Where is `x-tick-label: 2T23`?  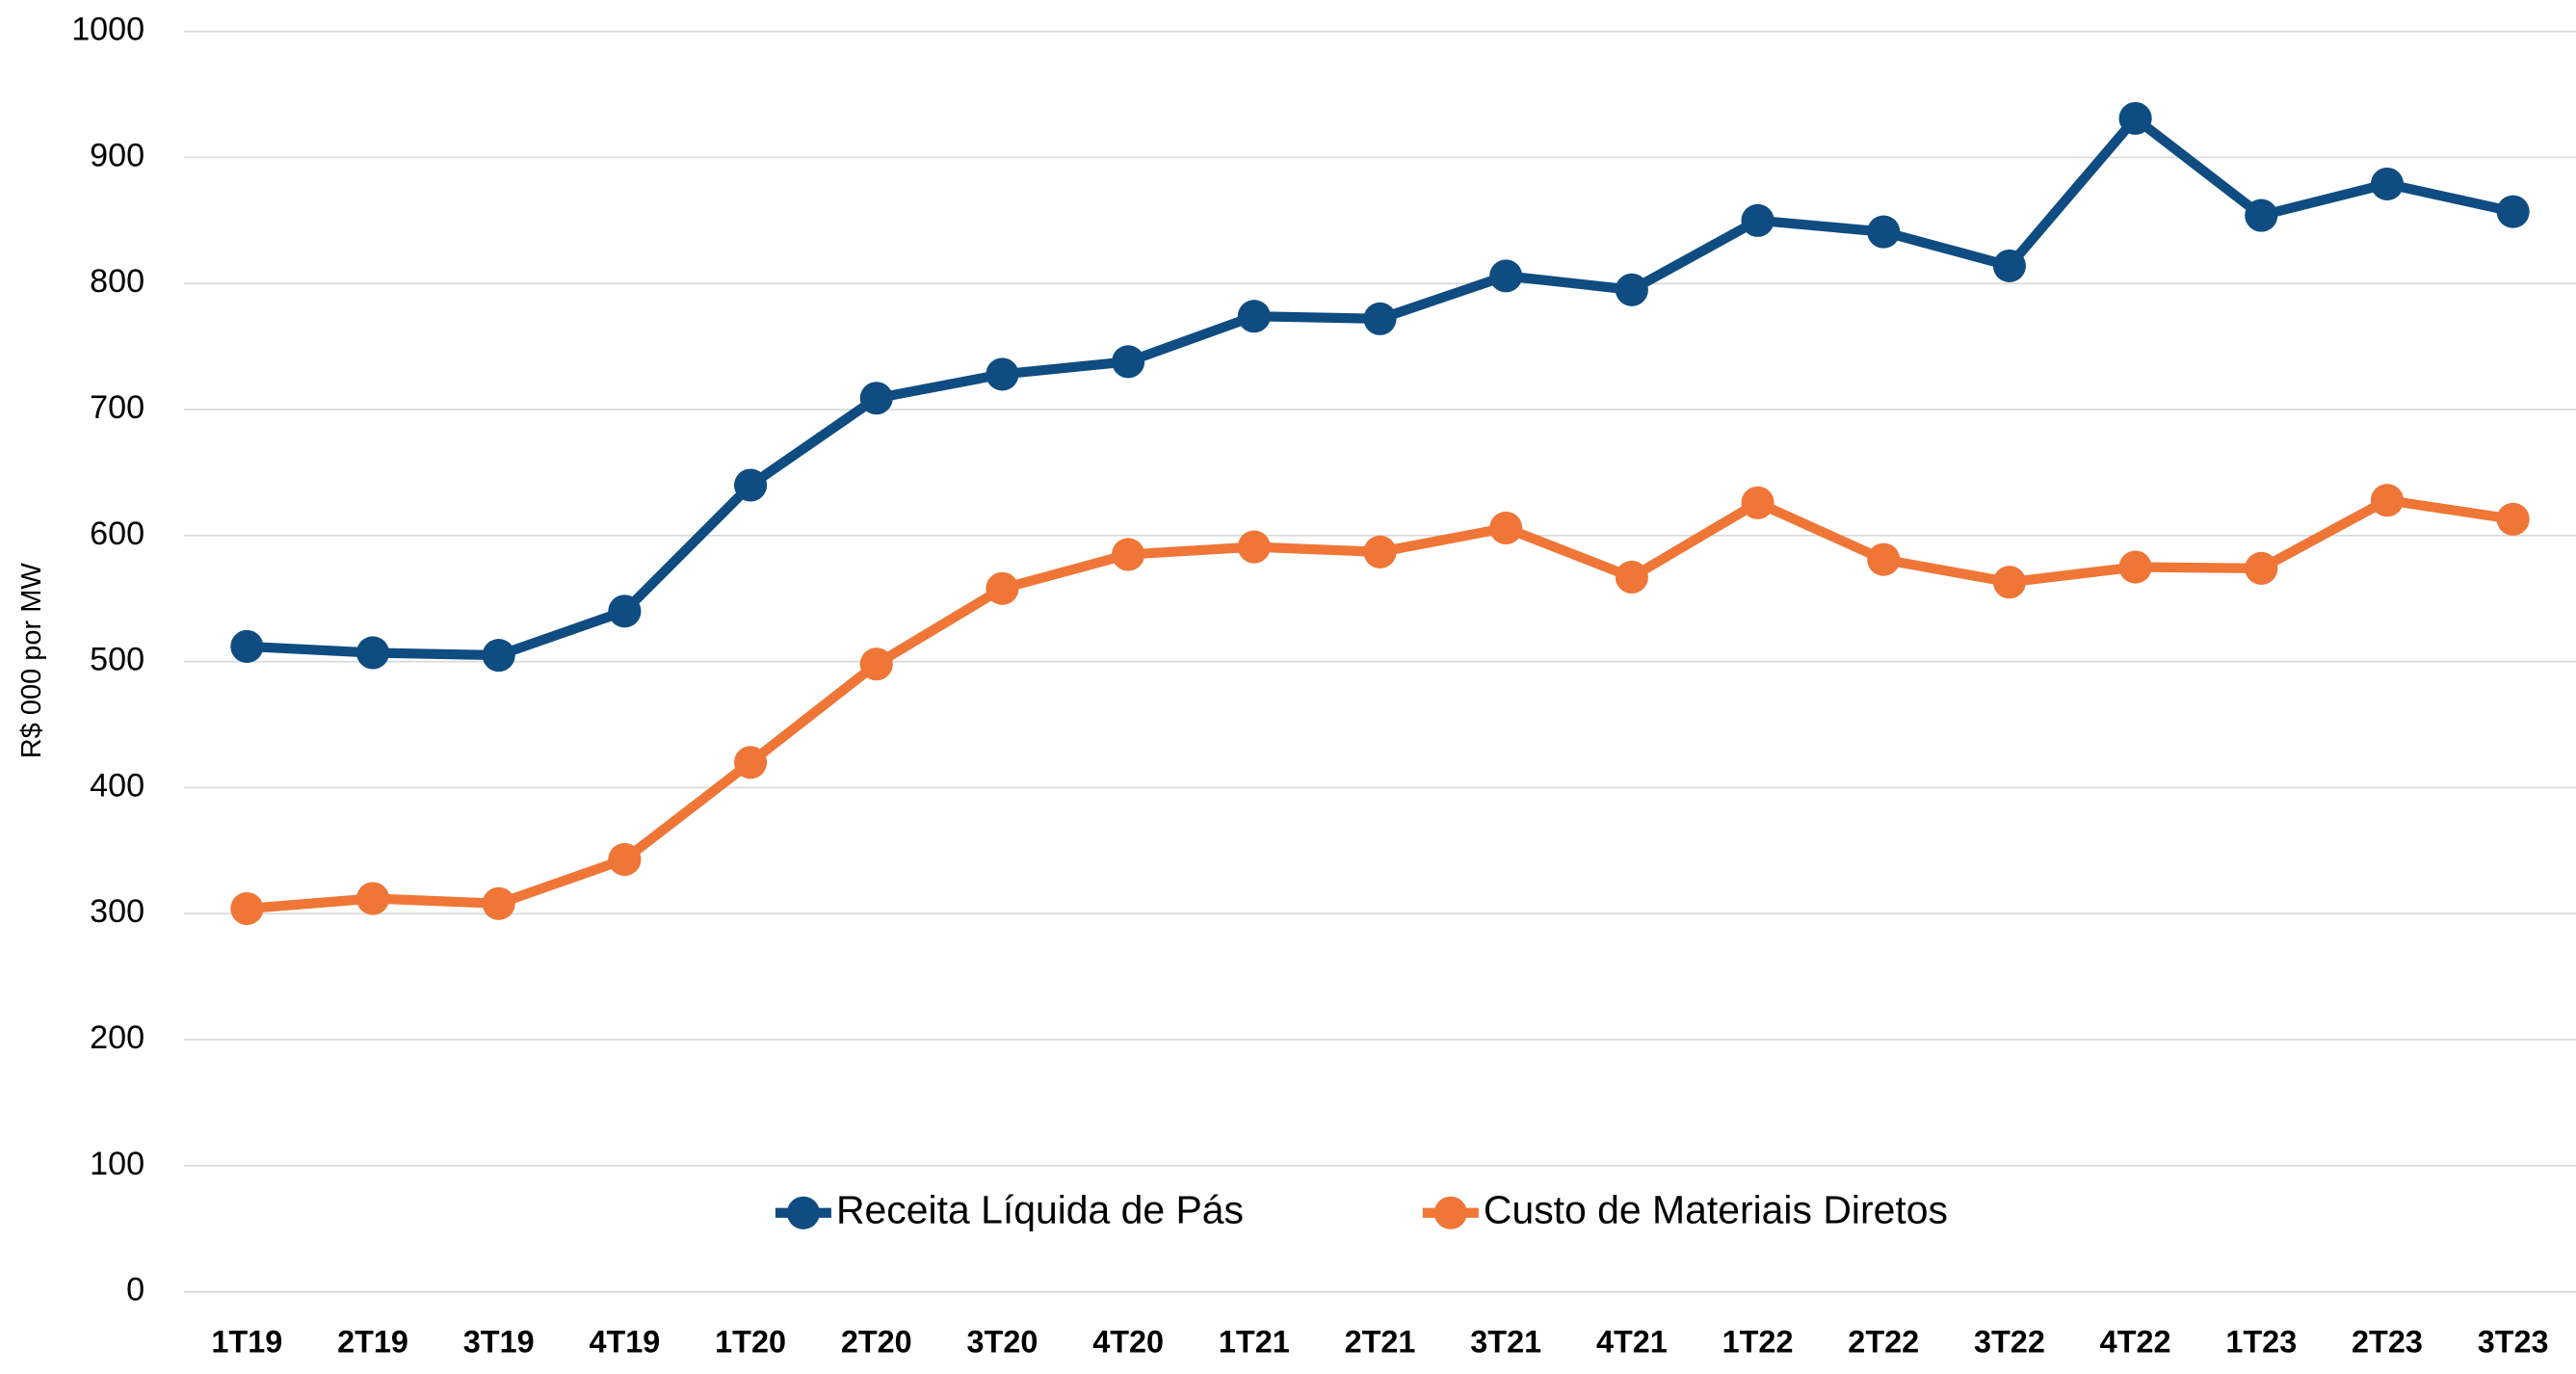 x-tick-label: 2T23 is located at coordinates (2387, 1342).